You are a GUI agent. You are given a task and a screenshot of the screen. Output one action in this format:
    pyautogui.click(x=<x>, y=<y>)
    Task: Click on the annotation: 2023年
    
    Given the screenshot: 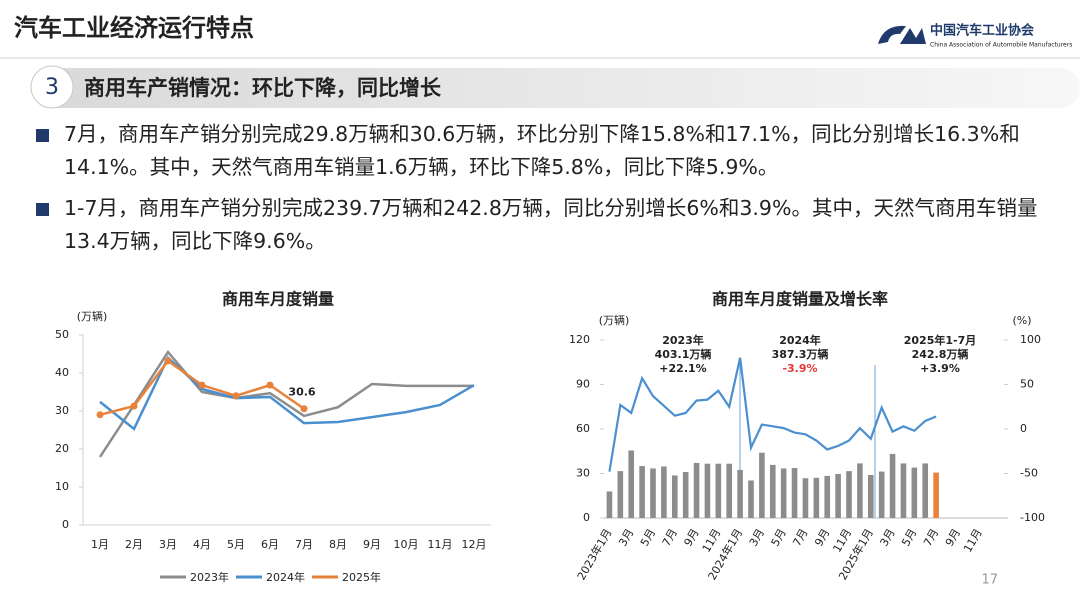 What is the action you would take?
    pyautogui.click(x=683, y=340)
    